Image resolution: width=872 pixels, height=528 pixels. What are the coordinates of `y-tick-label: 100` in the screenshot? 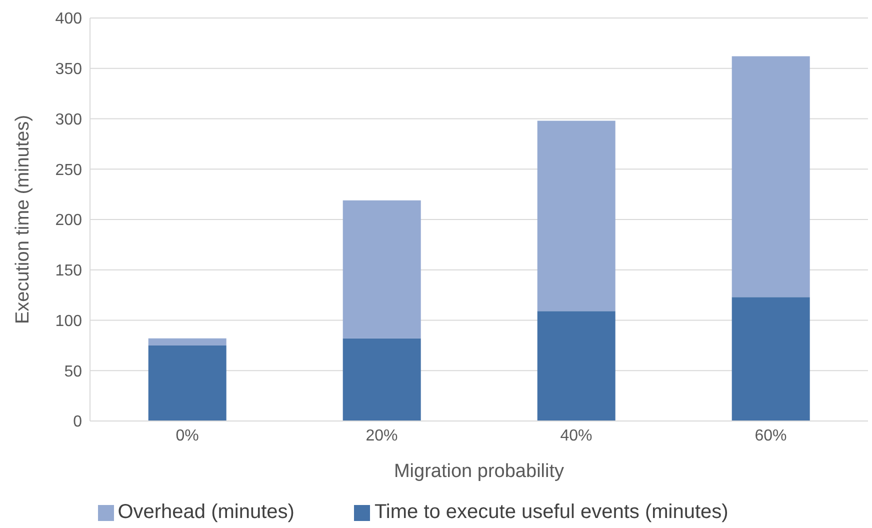 It's located at (68, 321).